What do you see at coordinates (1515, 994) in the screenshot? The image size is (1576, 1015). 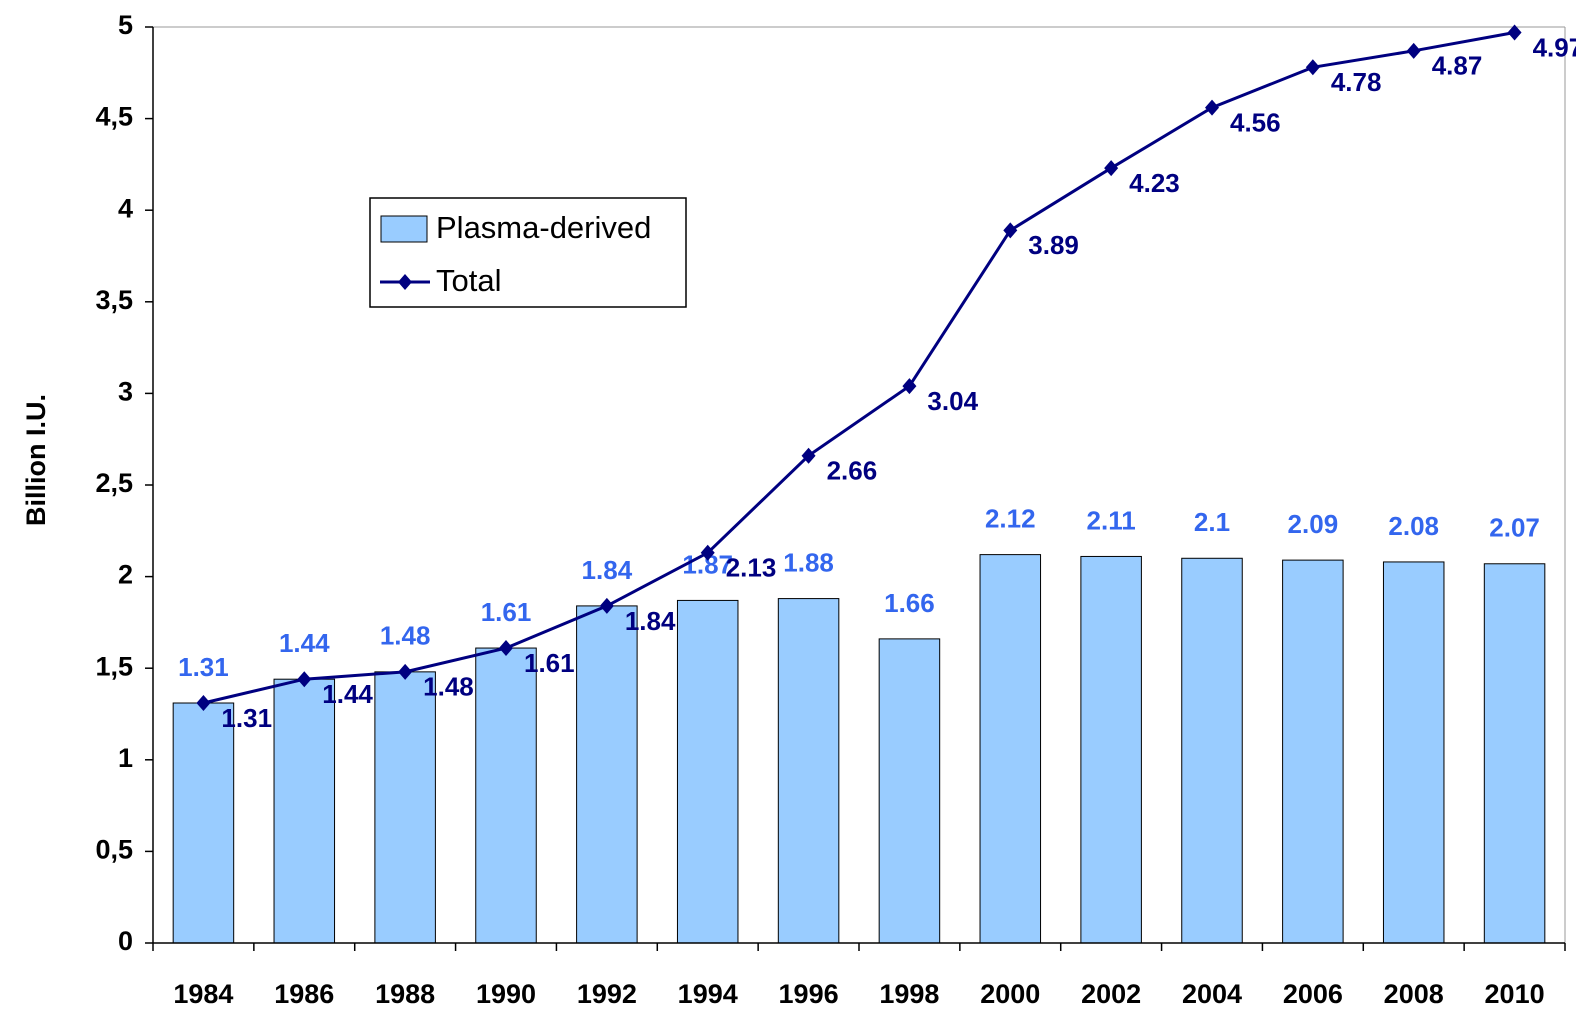 I see `x-tick-label: 2010` at bounding box center [1515, 994].